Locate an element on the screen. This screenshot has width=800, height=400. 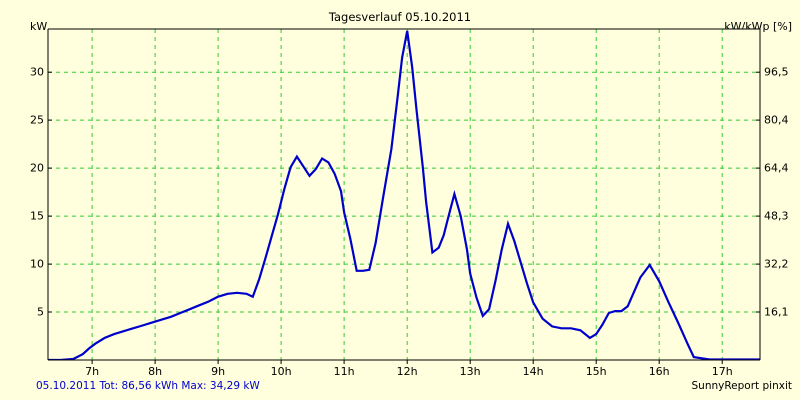
x-axis-tick-label: 8h is located at coordinates (155, 371).